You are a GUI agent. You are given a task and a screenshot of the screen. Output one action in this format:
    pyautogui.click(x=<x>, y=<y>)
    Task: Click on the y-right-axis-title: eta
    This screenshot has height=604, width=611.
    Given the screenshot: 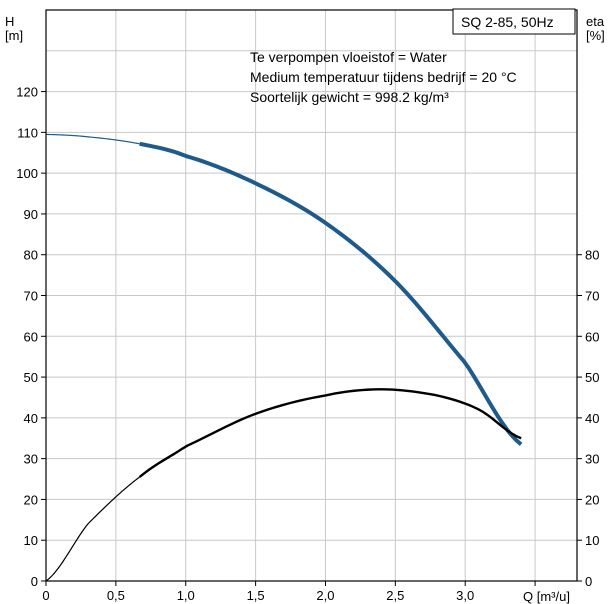 What is the action you would take?
    pyautogui.click(x=595, y=21)
    